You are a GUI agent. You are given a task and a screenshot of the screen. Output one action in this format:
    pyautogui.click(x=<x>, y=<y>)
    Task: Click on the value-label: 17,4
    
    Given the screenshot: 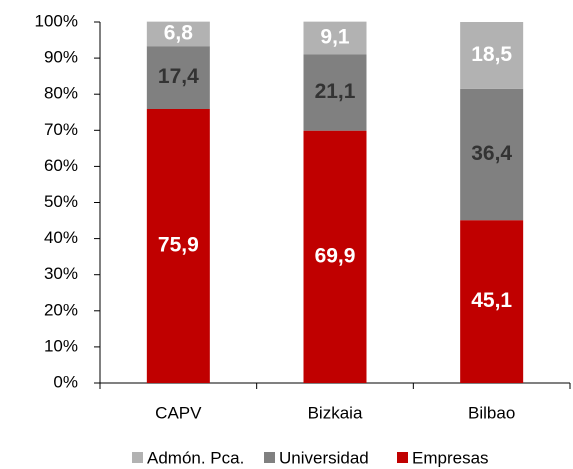 What is the action you would take?
    pyautogui.click(x=178, y=76)
    